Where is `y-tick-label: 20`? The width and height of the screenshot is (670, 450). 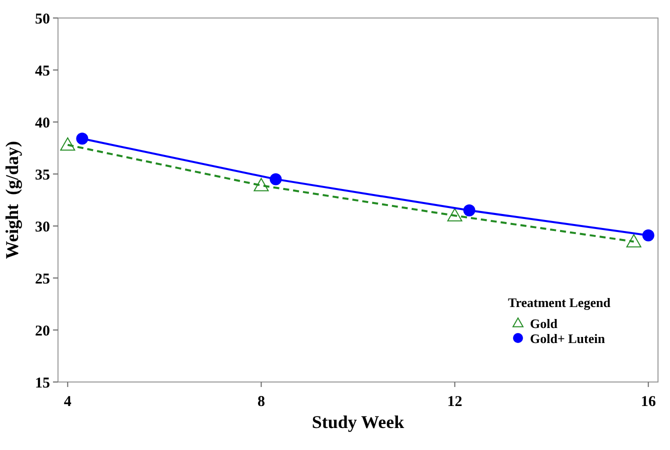
y-tick-label: 20 is located at coordinates (42, 331).